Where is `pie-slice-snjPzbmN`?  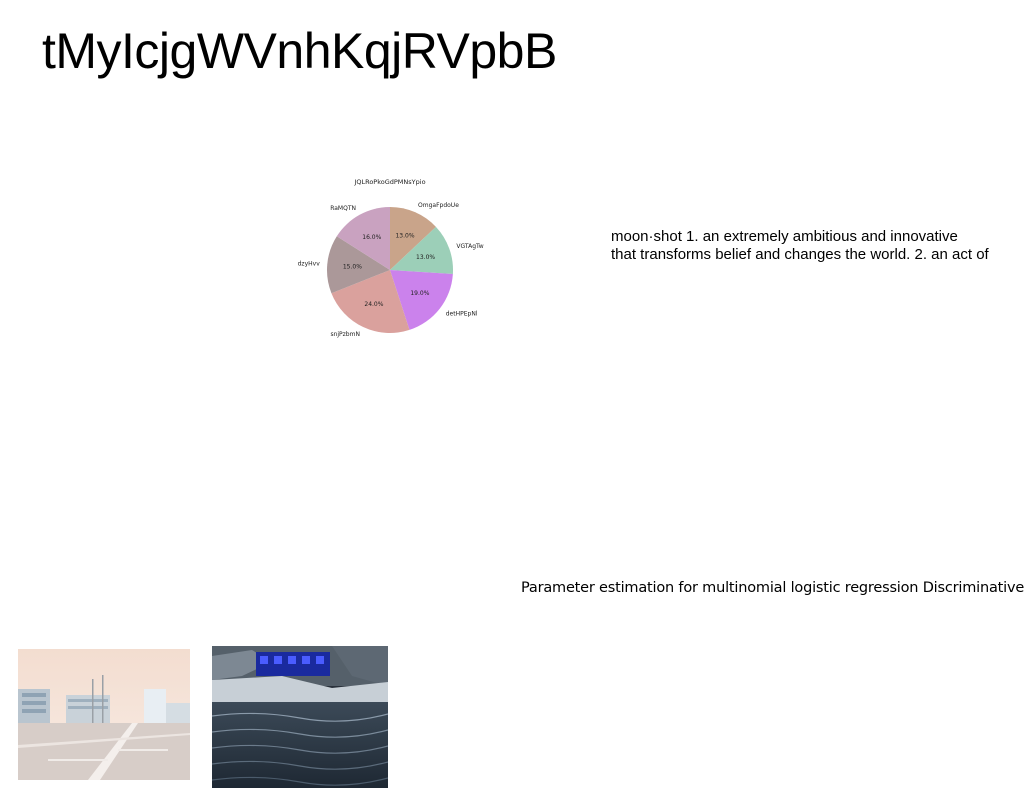 pie-slice-snjPzbmN is located at coordinates (370, 302).